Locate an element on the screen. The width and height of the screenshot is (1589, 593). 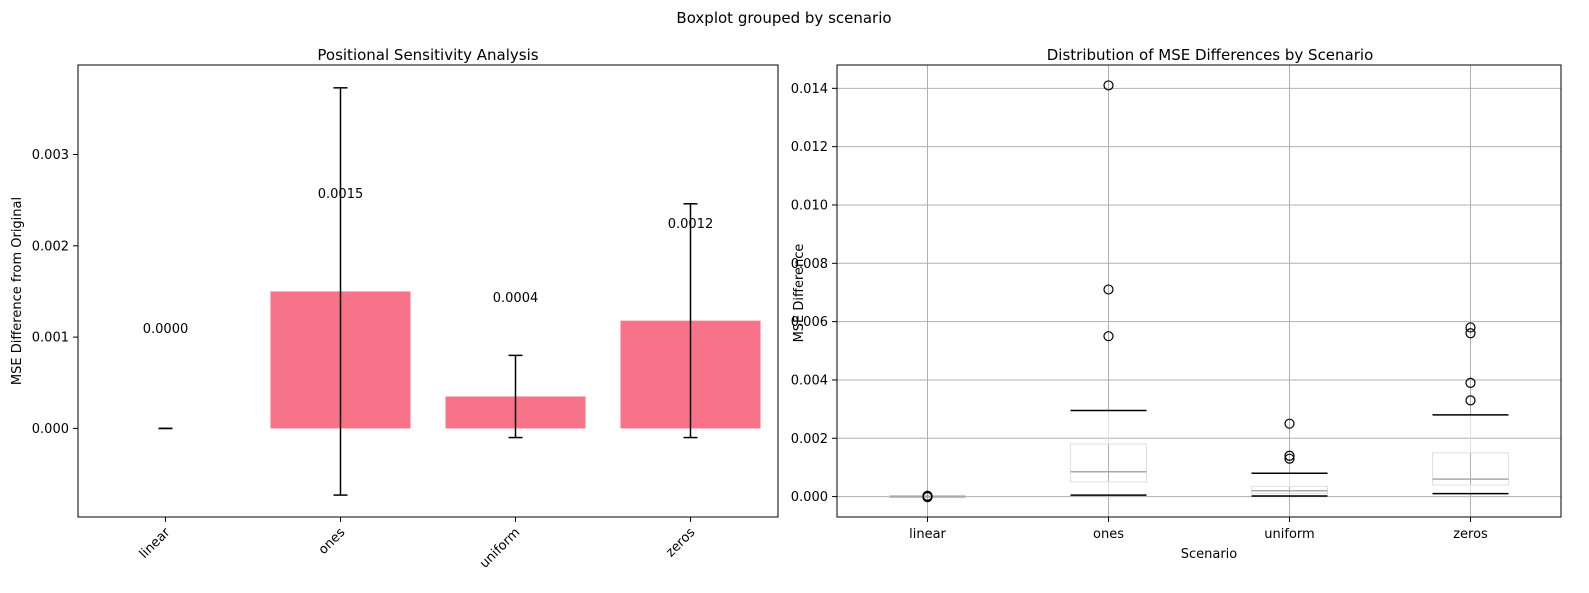
right-y-tick-label: 0.014 is located at coordinates (809, 89).